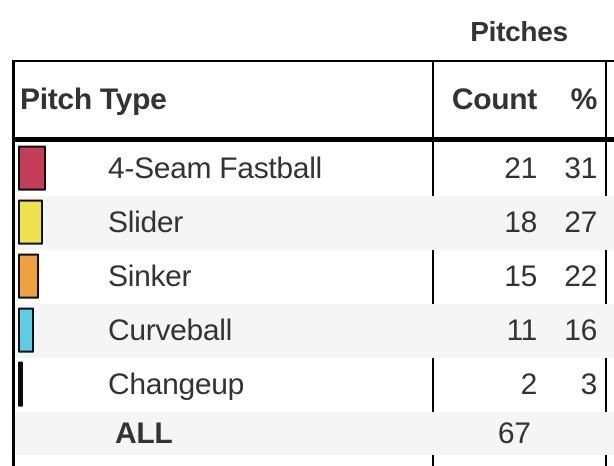 Image resolution: width=614 pixels, height=466 pixels. What do you see at coordinates (520, 168) in the screenshot?
I see `pitch-count: 21` at bounding box center [520, 168].